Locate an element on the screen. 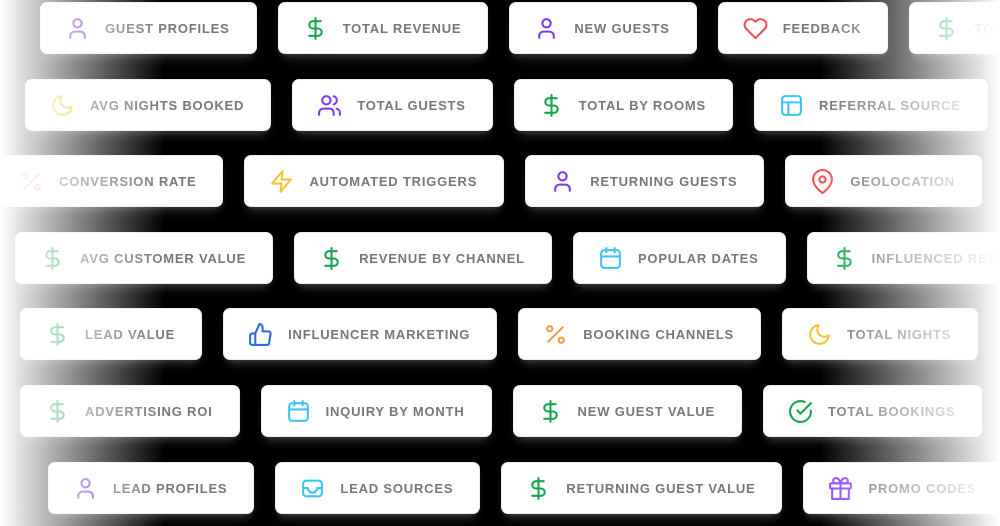  card-label: AVG CUSTOMER VALUE is located at coordinates (163, 258).